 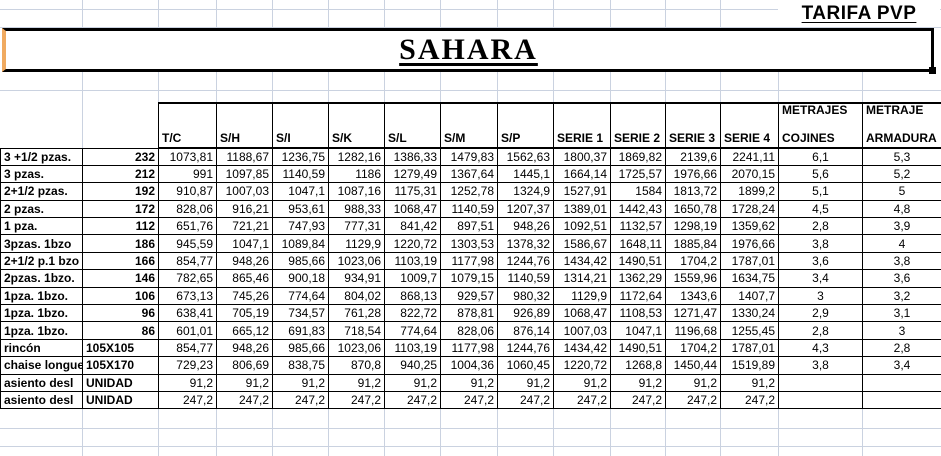 I want to click on row-size-cell: 106, so click(x=120, y=296).